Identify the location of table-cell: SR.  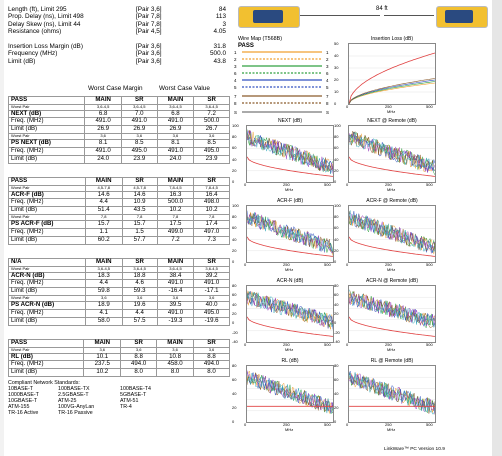
(211, 181).